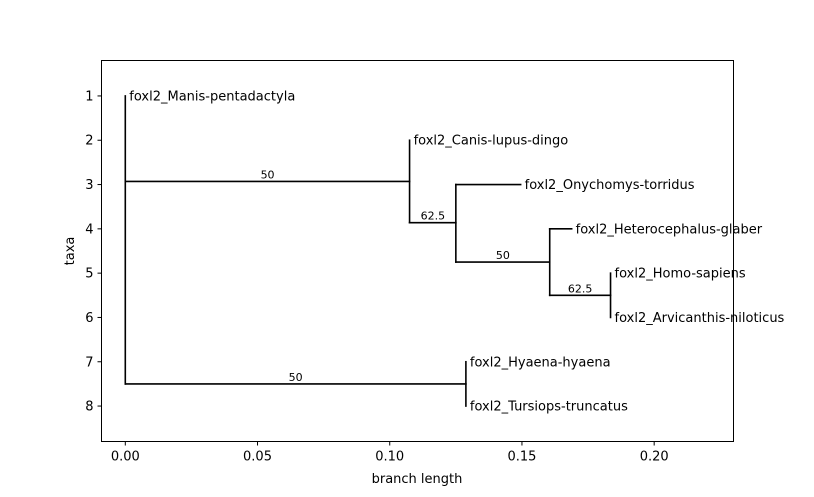  What do you see at coordinates (257, 457) in the screenshot?
I see `x-tick-label: 0.05` at bounding box center [257, 457].